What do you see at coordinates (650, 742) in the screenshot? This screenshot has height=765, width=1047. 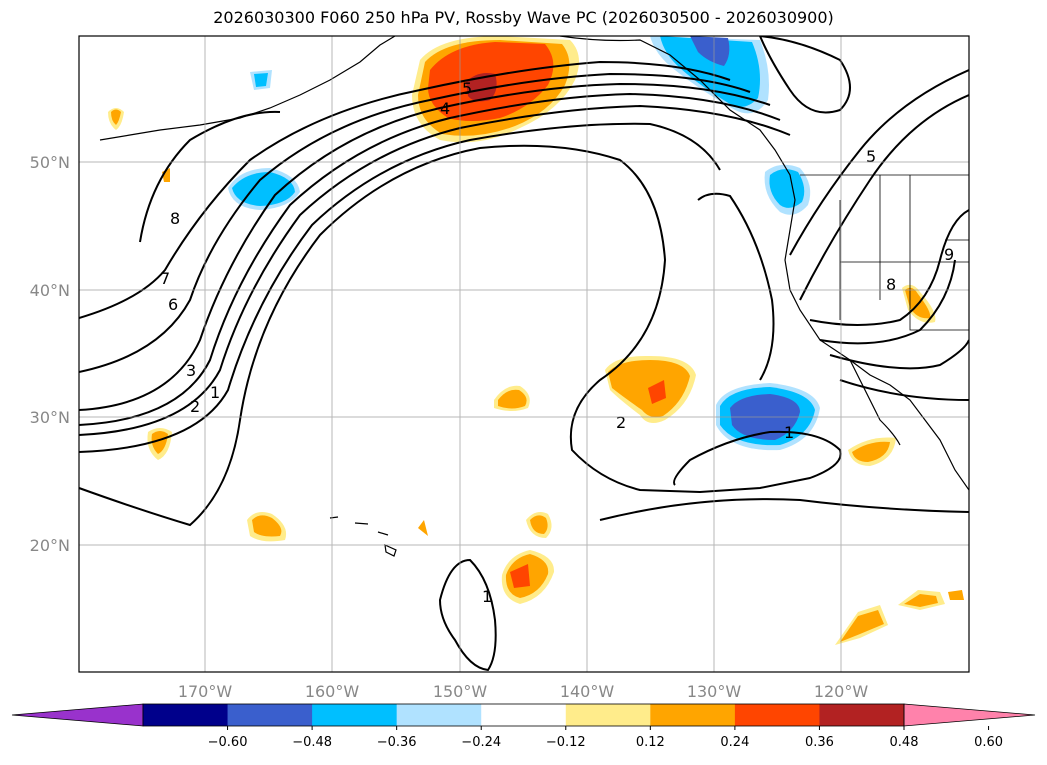 I see `colorbar-tick-label: 0.12` at bounding box center [650, 742].